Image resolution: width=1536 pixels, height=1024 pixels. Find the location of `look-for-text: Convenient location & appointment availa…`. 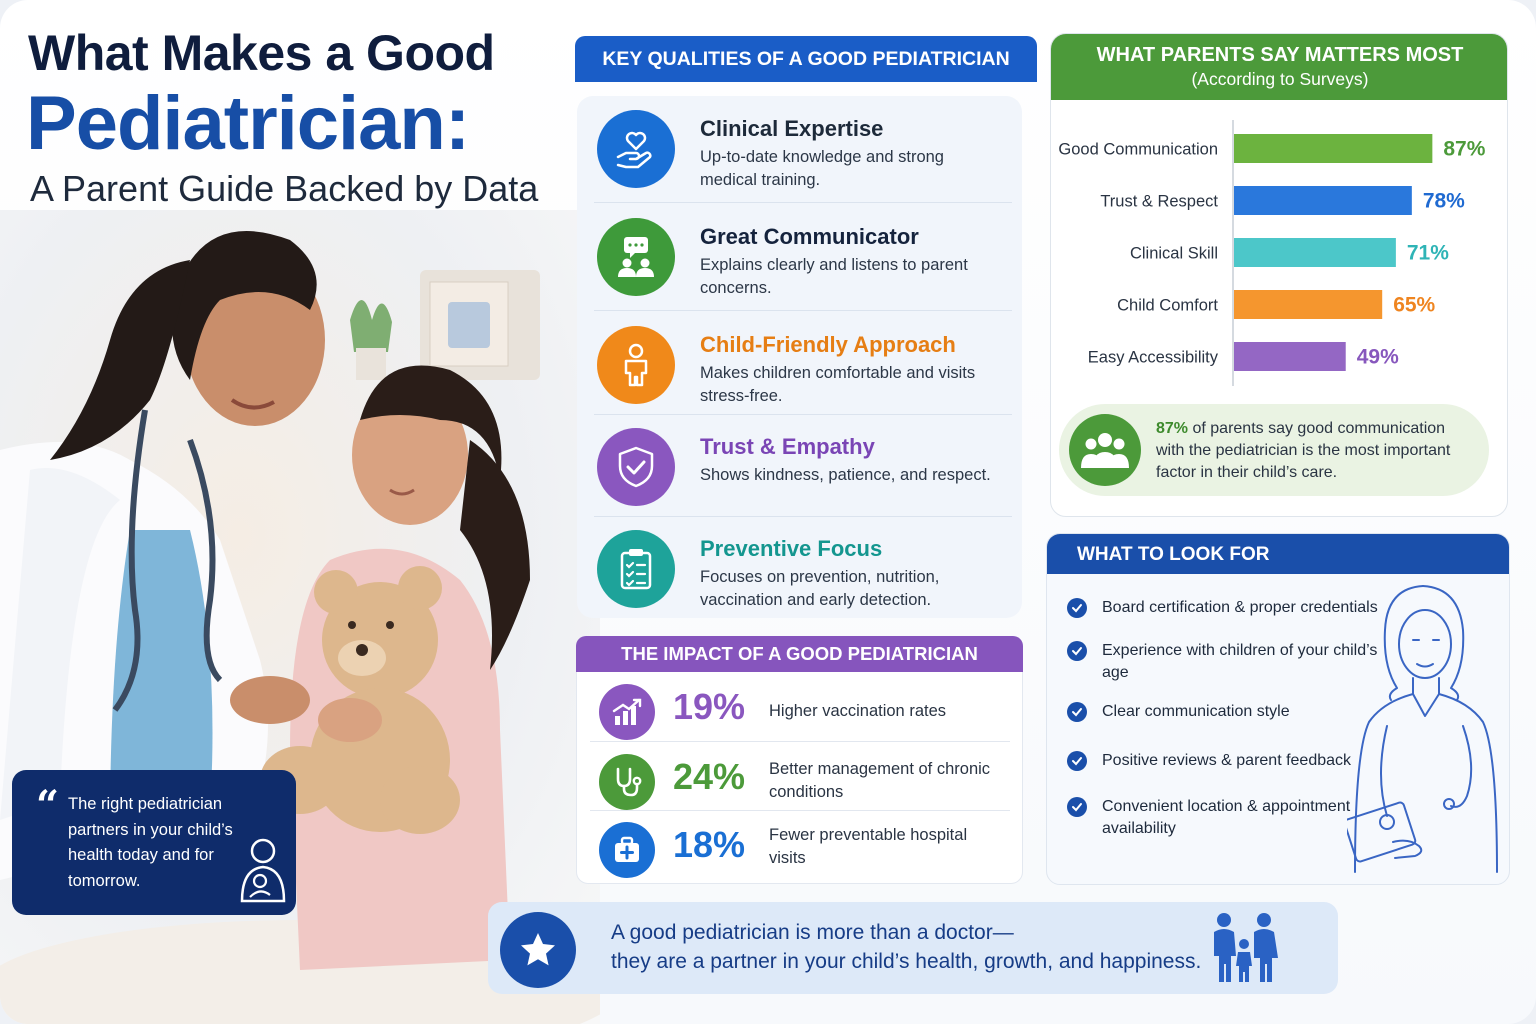

look-for-text: Convenient location & appointment availa… is located at coordinates (1226, 817).